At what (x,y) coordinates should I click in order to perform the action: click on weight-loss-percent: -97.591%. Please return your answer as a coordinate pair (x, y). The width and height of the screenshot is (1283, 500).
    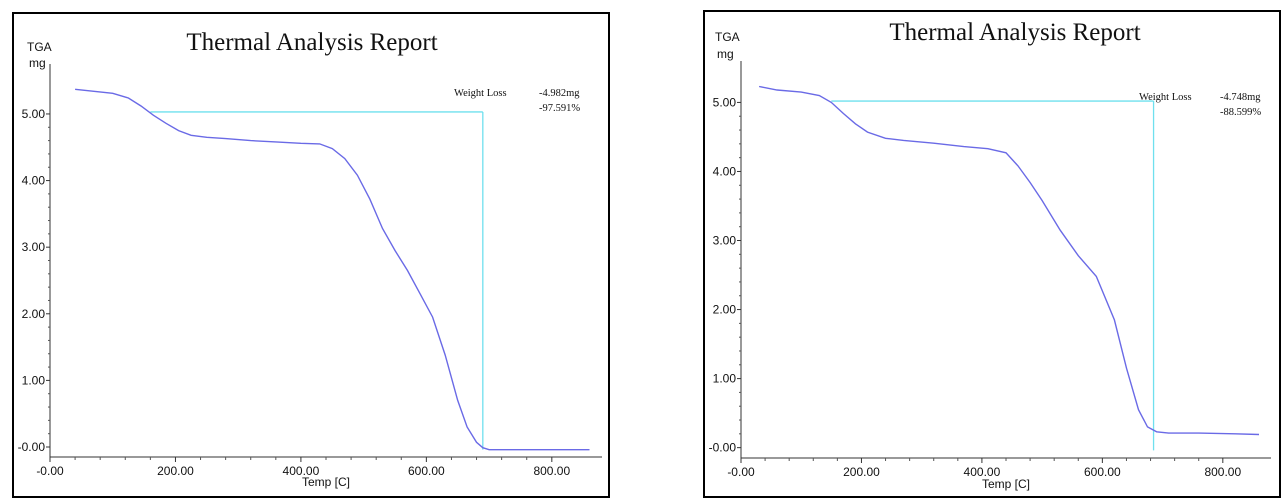
    Looking at the image, I should click on (559, 108).